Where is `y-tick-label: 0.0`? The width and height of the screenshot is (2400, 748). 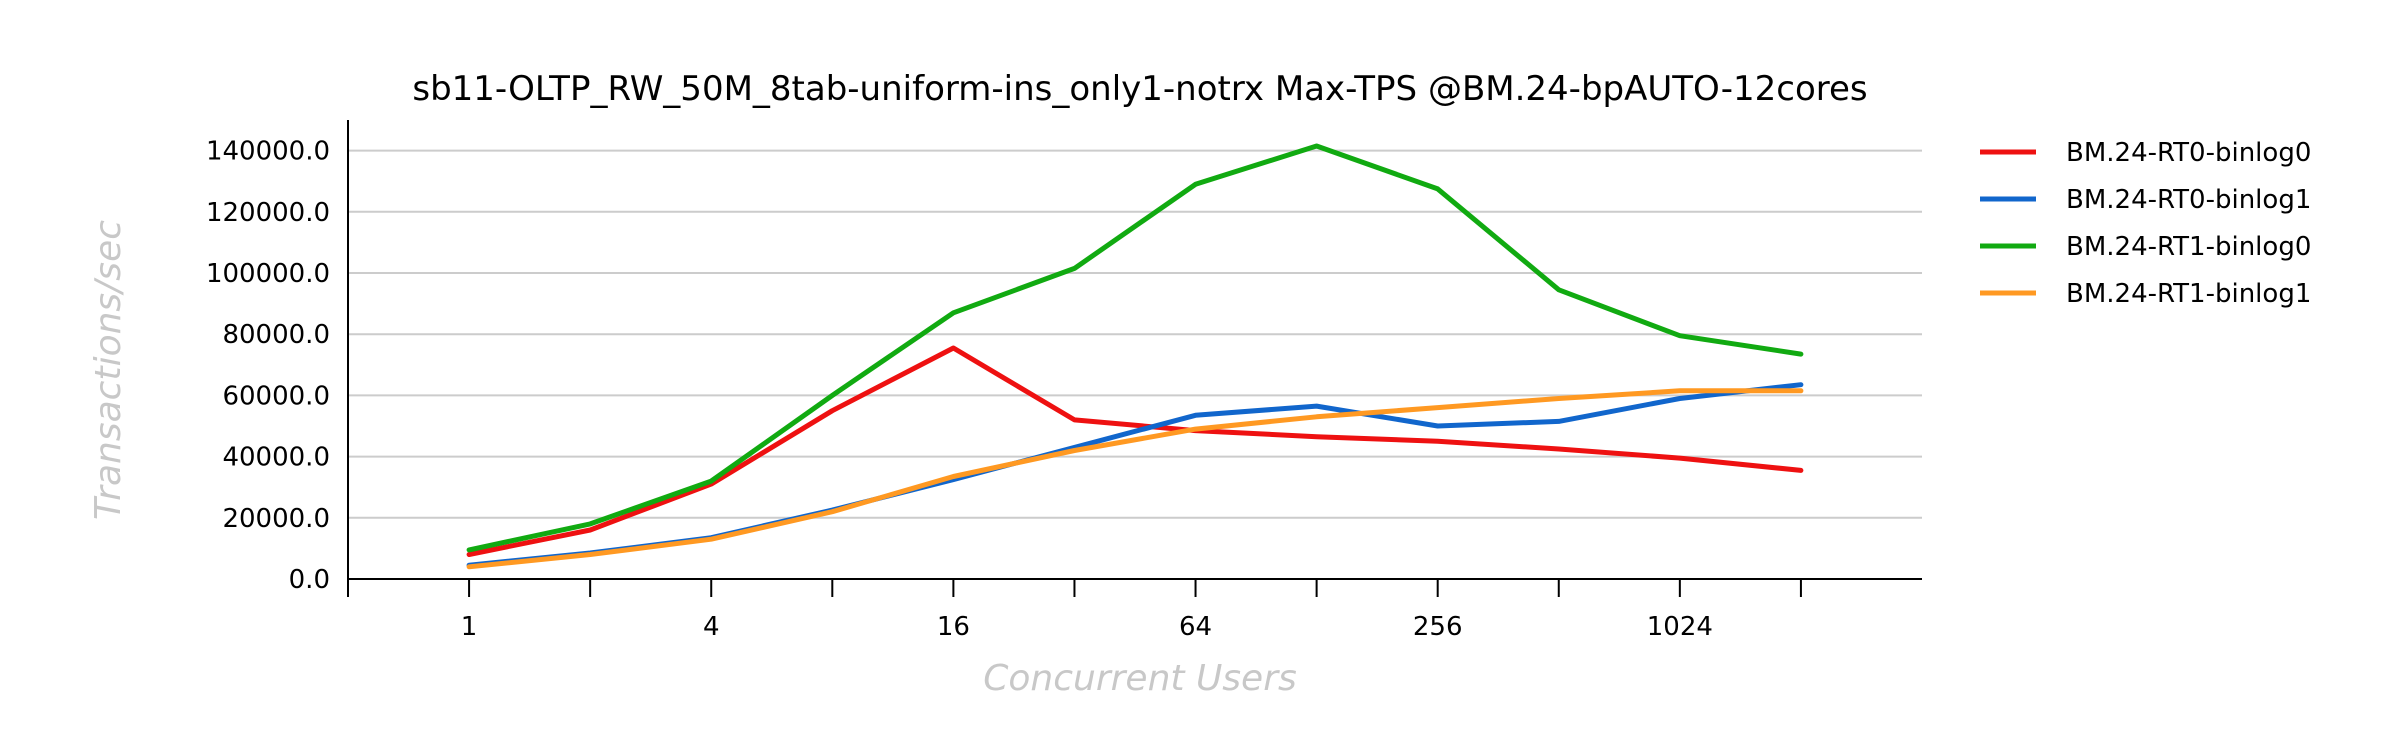 y-tick-label: 0.0 is located at coordinates (309, 580).